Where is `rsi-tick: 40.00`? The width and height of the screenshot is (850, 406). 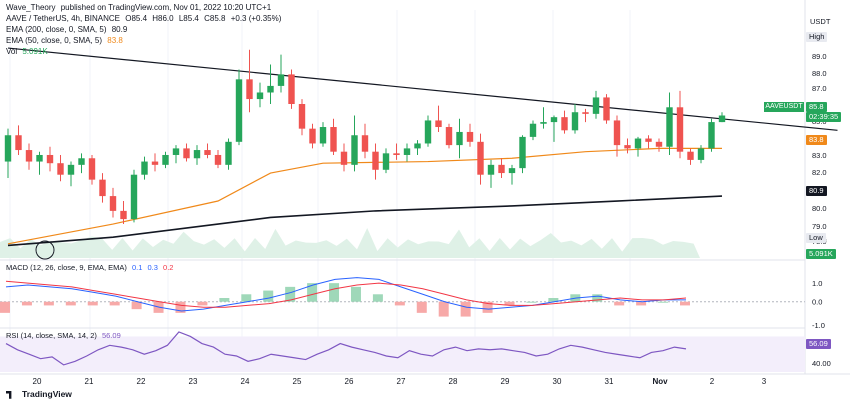
rsi-tick: 40.00 is located at coordinates (821, 363).